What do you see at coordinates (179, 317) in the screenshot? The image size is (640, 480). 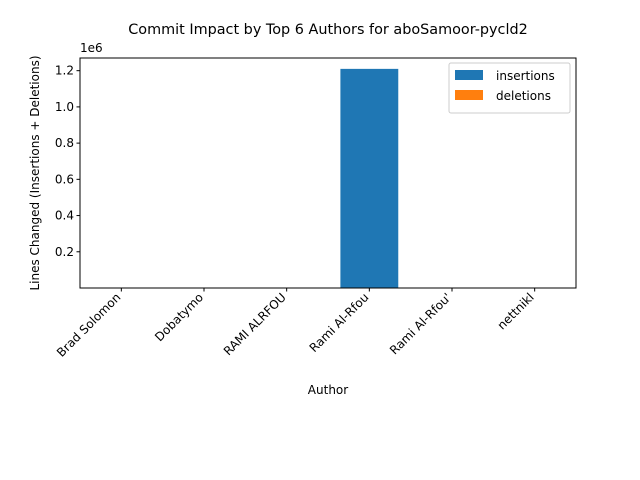 I see `x-tick-label-2: Dobatymo` at bounding box center [179, 317].